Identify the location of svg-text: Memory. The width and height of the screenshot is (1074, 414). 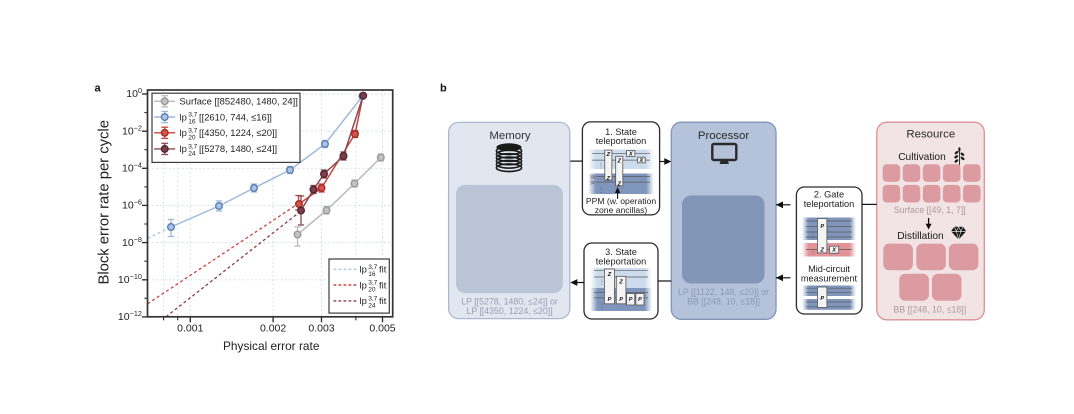
(509, 136).